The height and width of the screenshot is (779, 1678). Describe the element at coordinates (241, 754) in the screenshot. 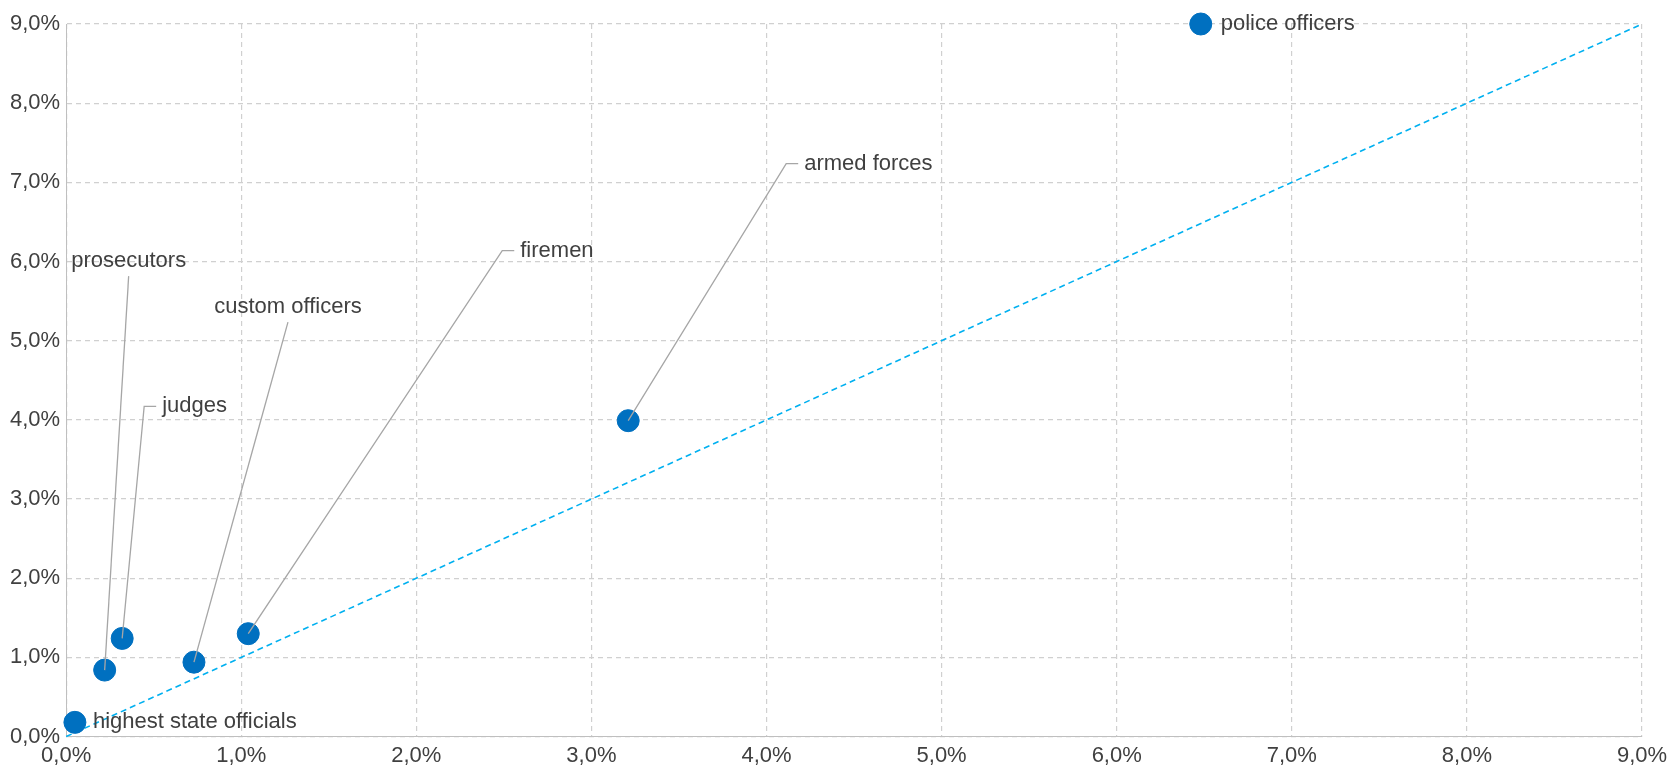

I see `x-tick-label: 1,0%` at that location.